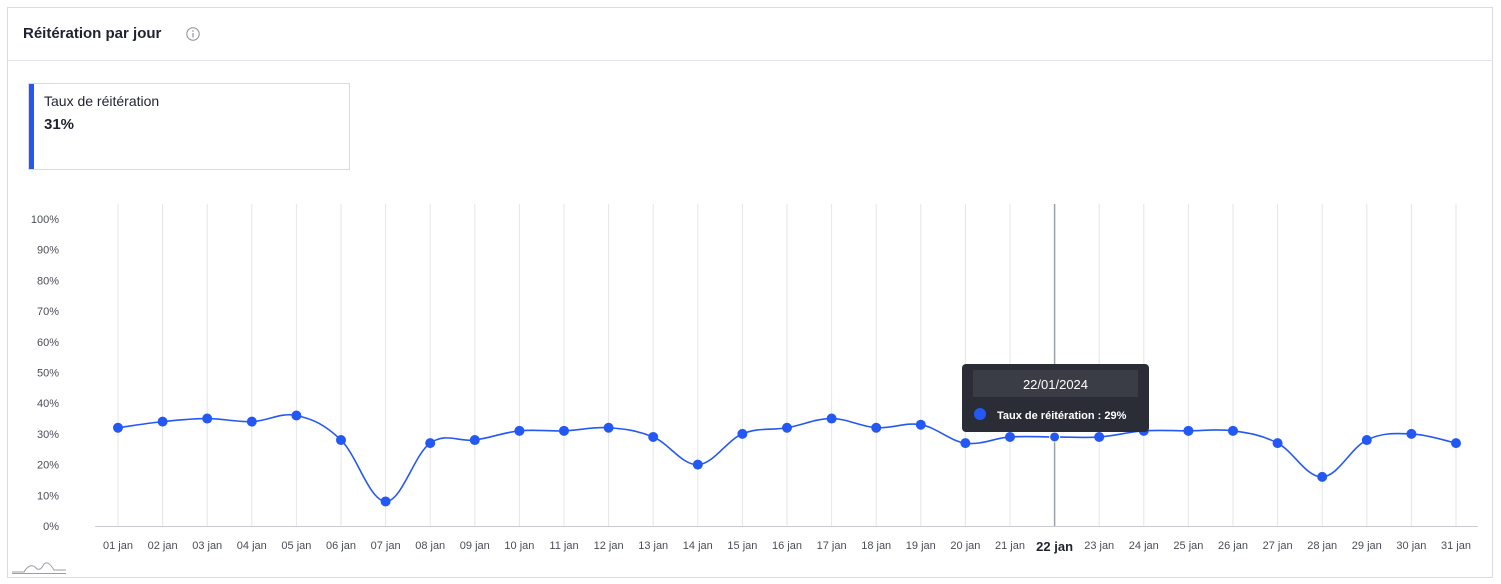 This screenshot has height=584, width=1501. Describe the element at coordinates (1099, 546) in the screenshot. I see `x-tick-label: 23 jan` at that location.